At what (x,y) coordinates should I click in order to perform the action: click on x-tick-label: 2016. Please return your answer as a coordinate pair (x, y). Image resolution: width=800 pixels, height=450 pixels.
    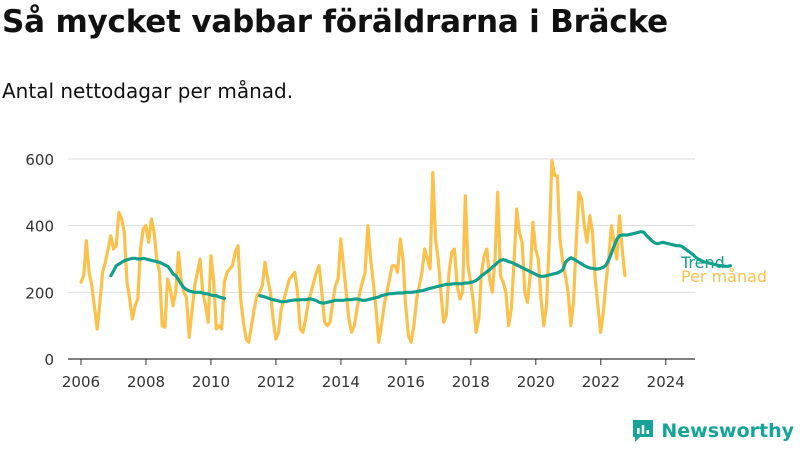
    Looking at the image, I should click on (406, 382).